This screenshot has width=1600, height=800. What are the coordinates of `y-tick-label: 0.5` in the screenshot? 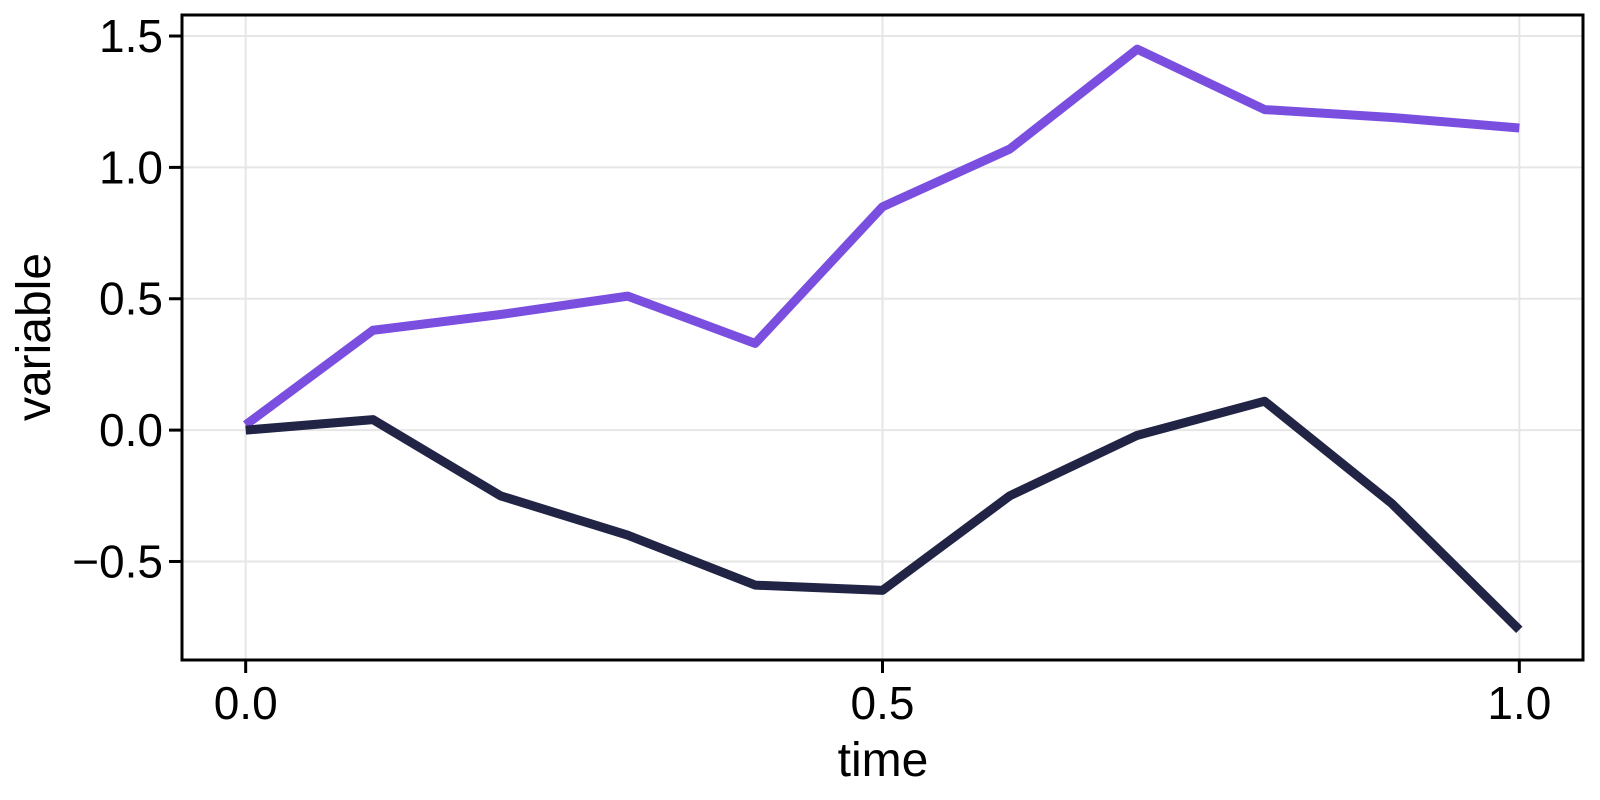 It's located at (131, 299).